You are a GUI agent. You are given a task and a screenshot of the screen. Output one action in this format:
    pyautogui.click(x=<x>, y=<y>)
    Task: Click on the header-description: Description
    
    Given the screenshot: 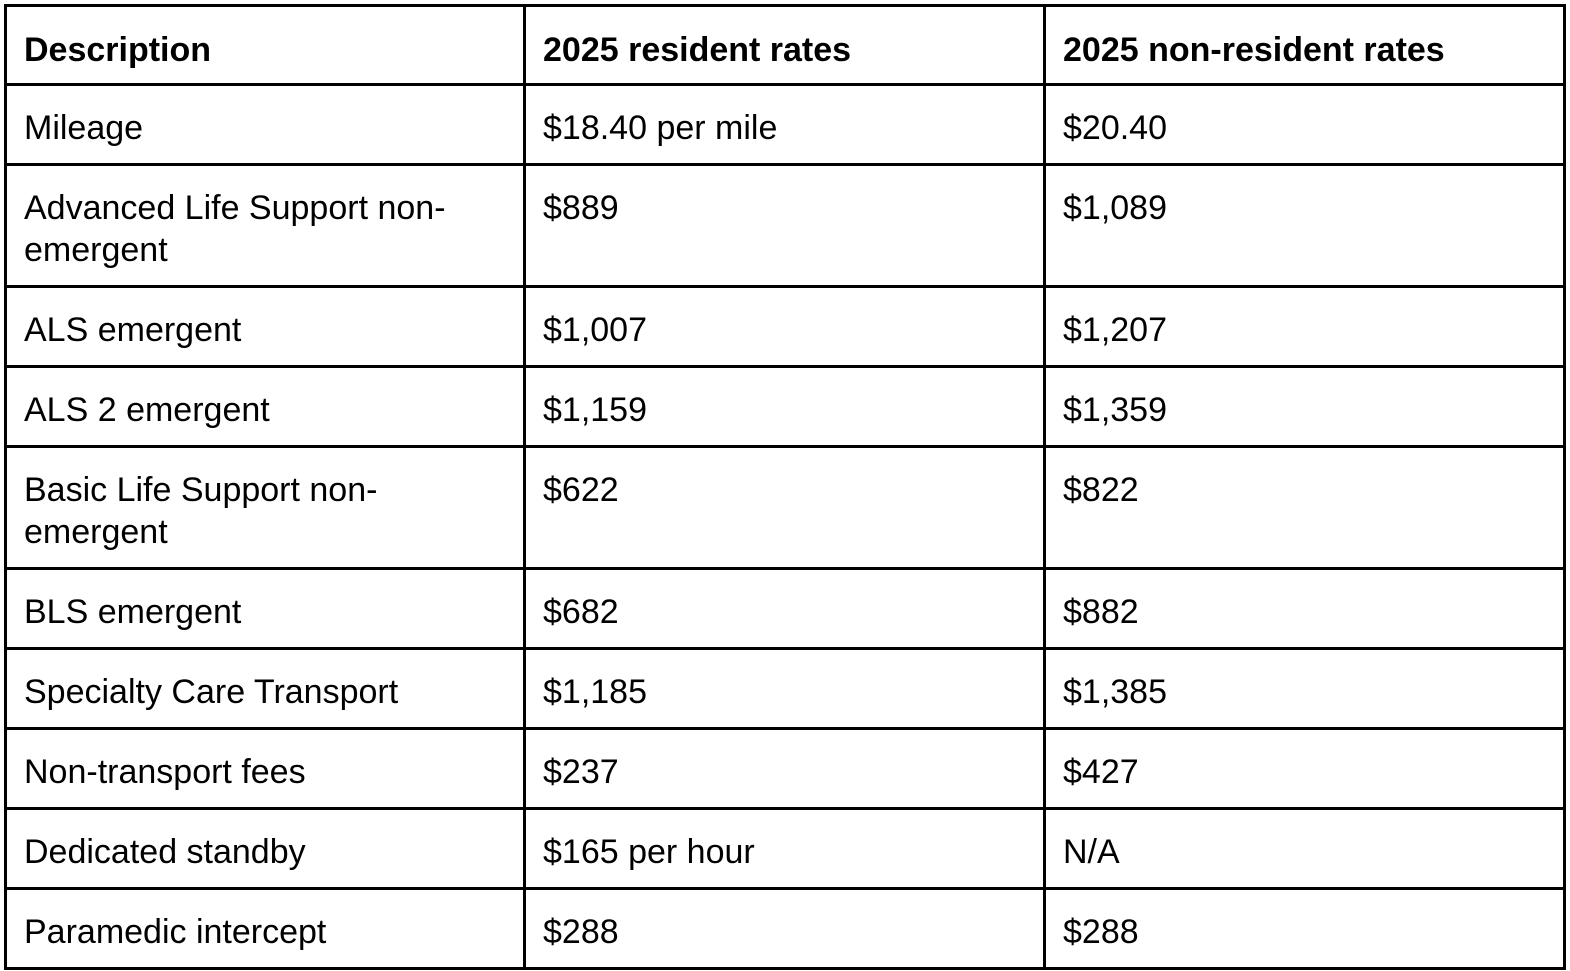 What is the action you would take?
    pyautogui.click(x=265, y=45)
    